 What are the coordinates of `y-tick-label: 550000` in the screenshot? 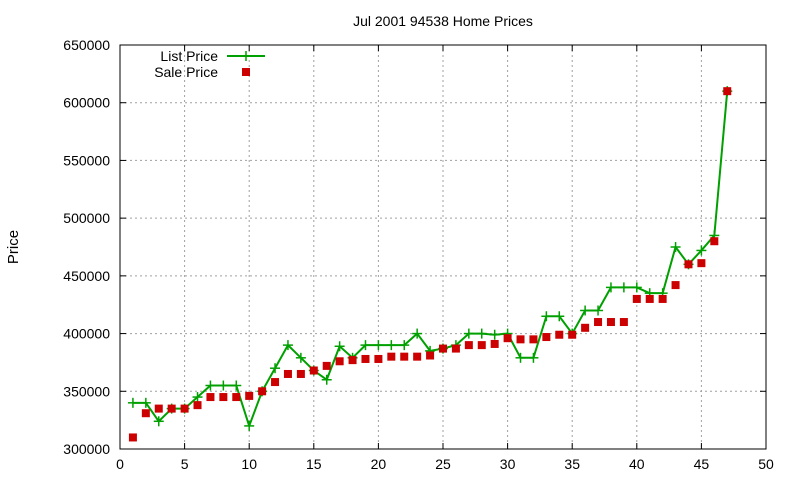 It's located at (86, 160).